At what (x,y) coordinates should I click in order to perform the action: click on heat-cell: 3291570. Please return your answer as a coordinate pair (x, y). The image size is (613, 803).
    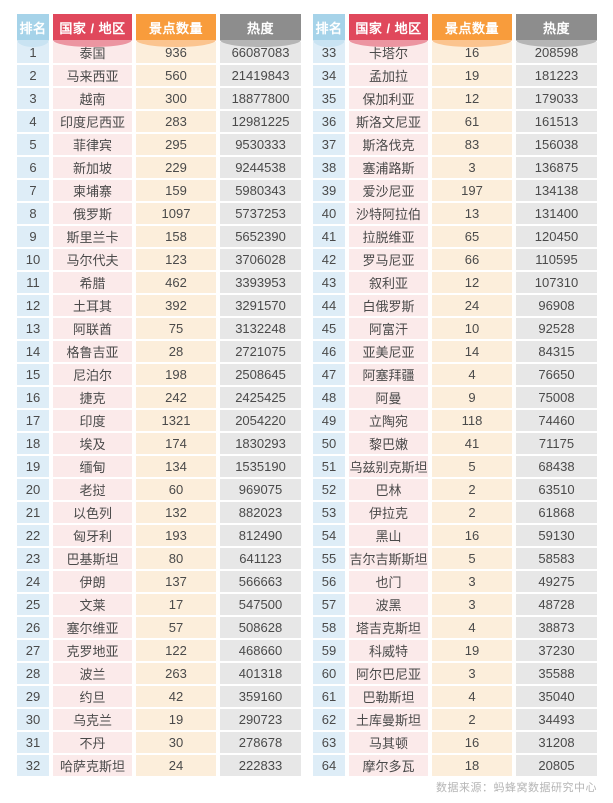
    Looking at the image, I should click on (260, 305).